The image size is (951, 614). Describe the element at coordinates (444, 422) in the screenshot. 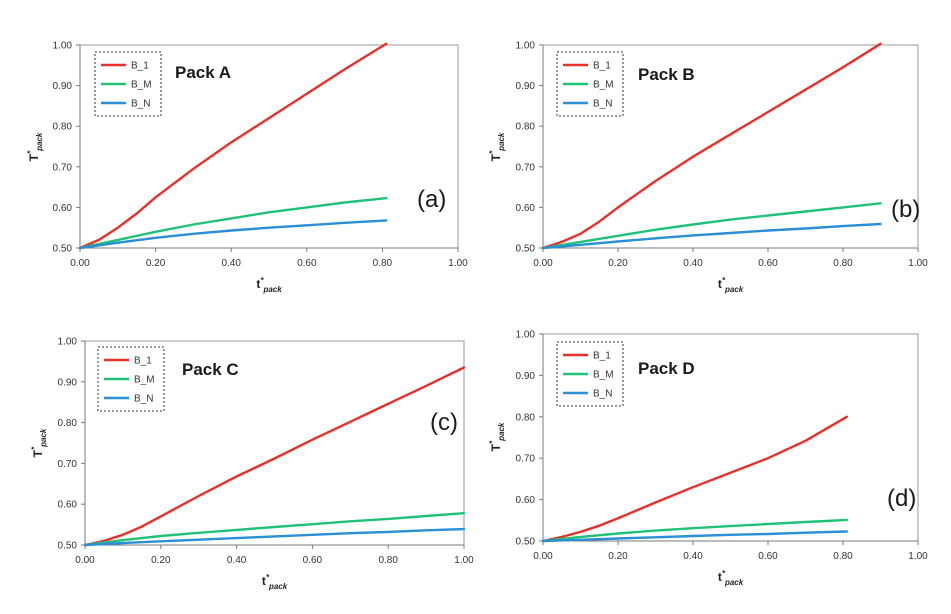

I see `panel-label: (c)` at that location.